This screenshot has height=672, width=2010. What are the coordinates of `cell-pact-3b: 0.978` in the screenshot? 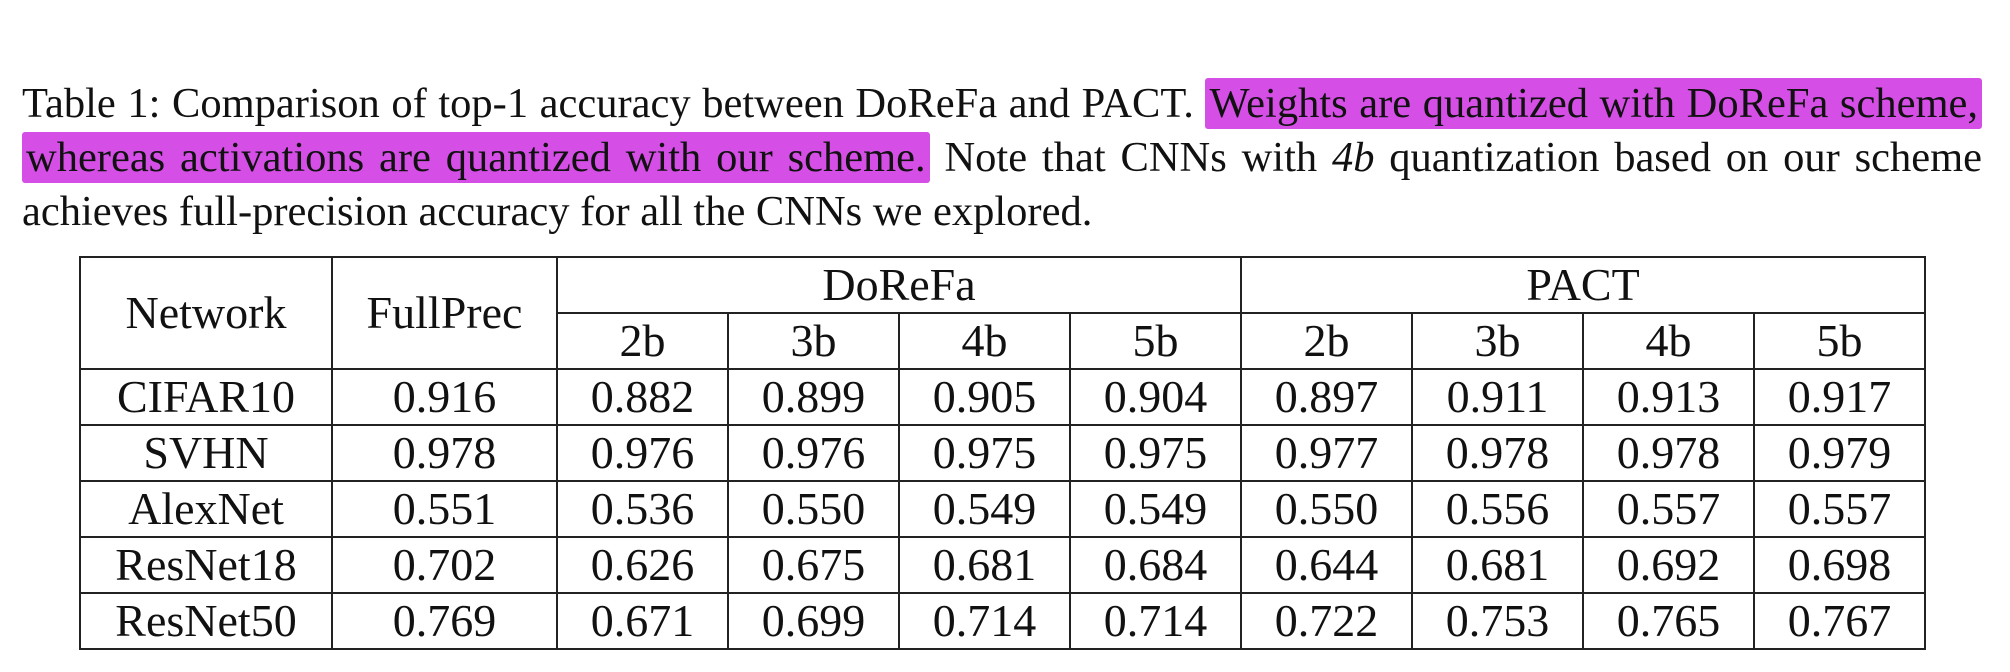 It's located at (1498, 453).